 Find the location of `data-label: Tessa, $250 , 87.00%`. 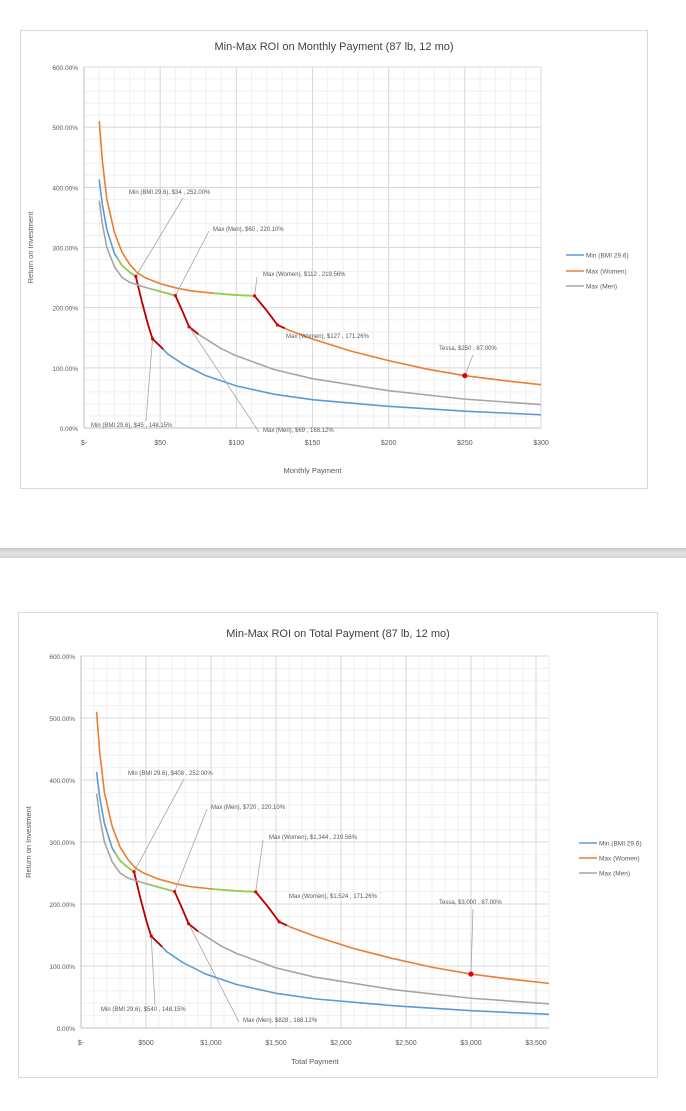

data-label: Tessa, $250 , 87.00% is located at coordinates (468, 349).